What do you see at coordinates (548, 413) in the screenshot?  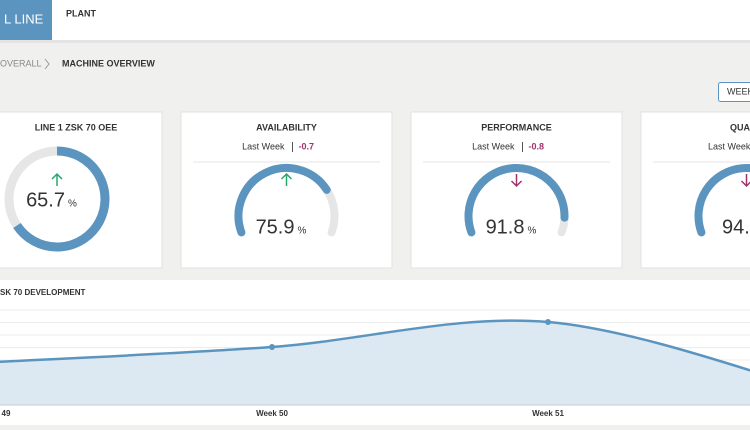 I see `x-tick-label: Week 51` at bounding box center [548, 413].